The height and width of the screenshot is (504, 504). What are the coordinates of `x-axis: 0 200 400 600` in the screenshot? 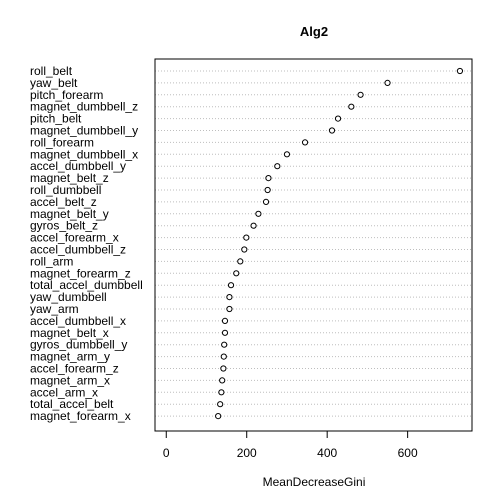 It's located at (290, 445).